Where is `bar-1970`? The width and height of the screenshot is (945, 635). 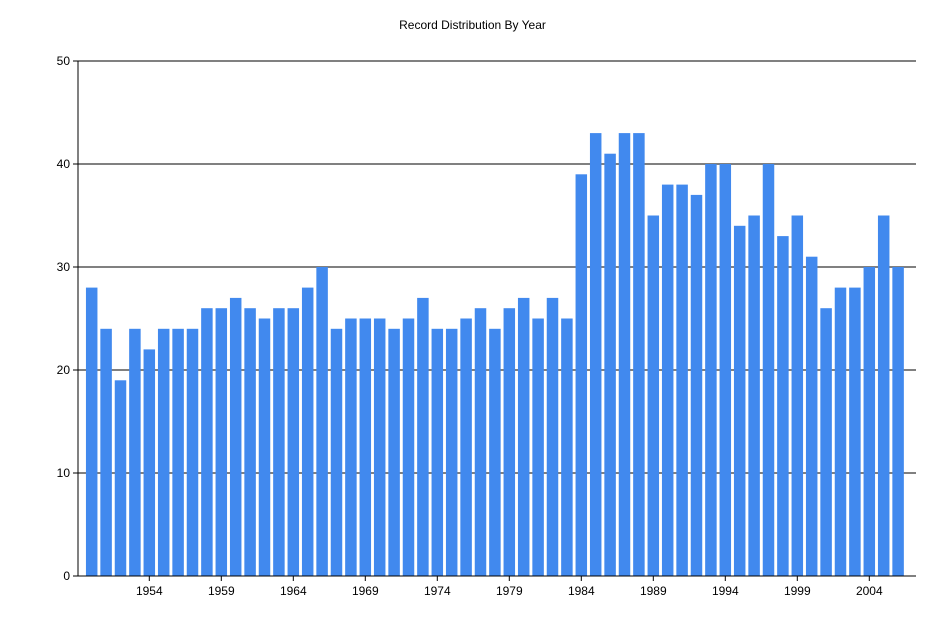 bar-1970 is located at coordinates (379, 447).